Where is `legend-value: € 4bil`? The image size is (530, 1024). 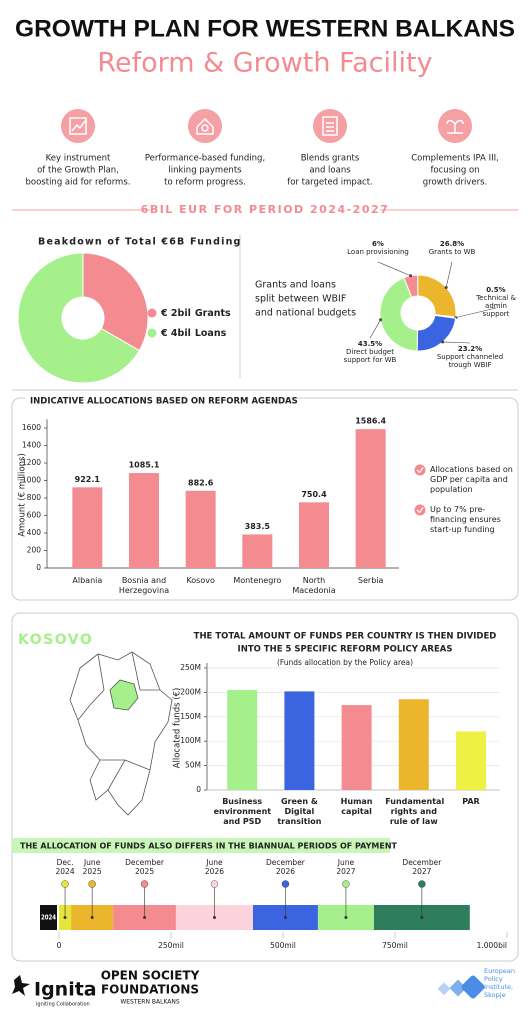 legend-value: € 4bil is located at coordinates (175, 333).